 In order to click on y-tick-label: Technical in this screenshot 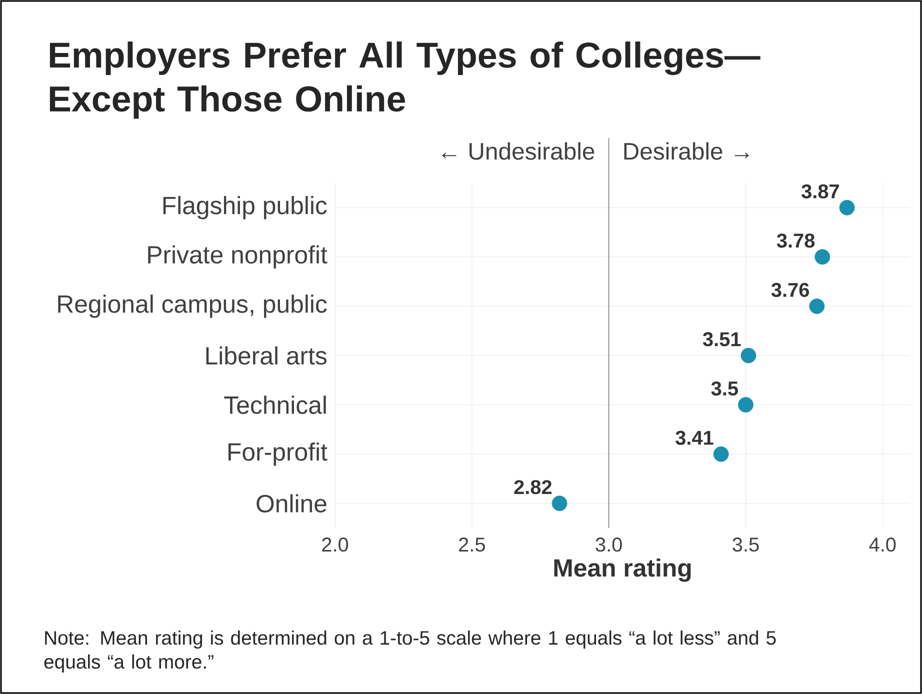, I will do `click(275, 405)`.